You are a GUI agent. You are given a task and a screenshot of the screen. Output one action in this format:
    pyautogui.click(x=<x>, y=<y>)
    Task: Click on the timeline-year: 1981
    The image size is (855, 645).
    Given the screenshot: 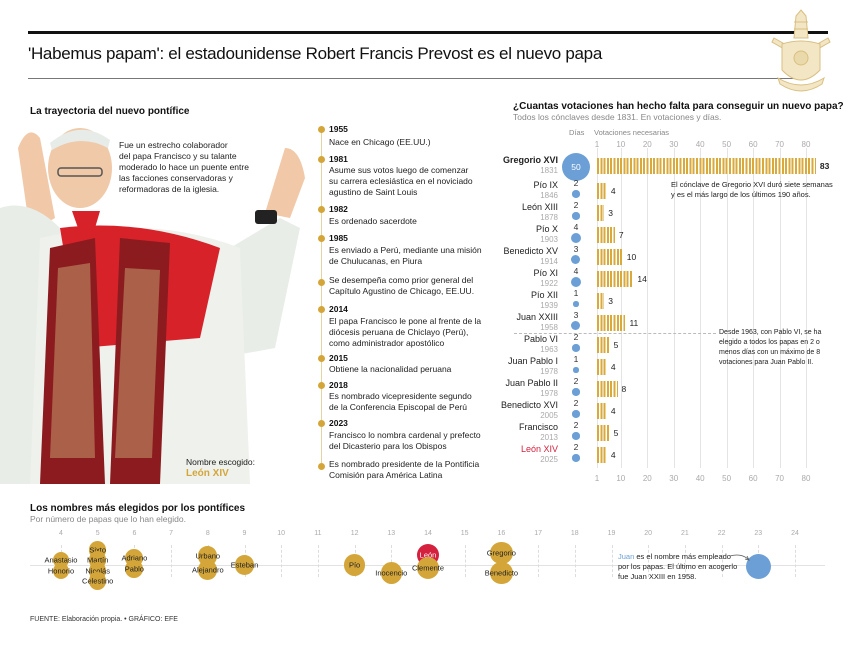 What is the action you would take?
    pyautogui.click(x=338, y=159)
    